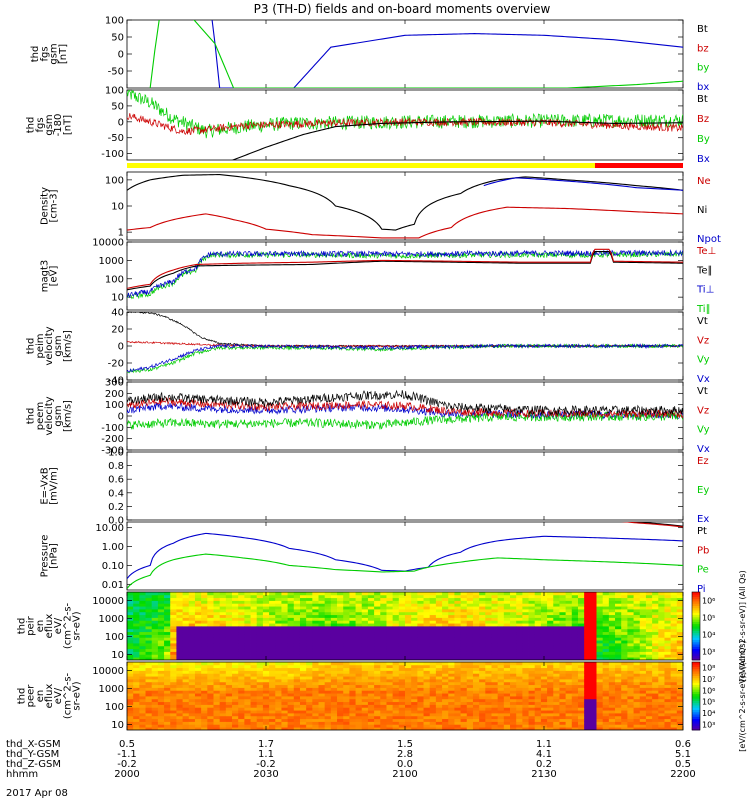  What do you see at coordinates (405, 402) in the screenshot?
I see `series-Vt` at bounding box center [405, 402].